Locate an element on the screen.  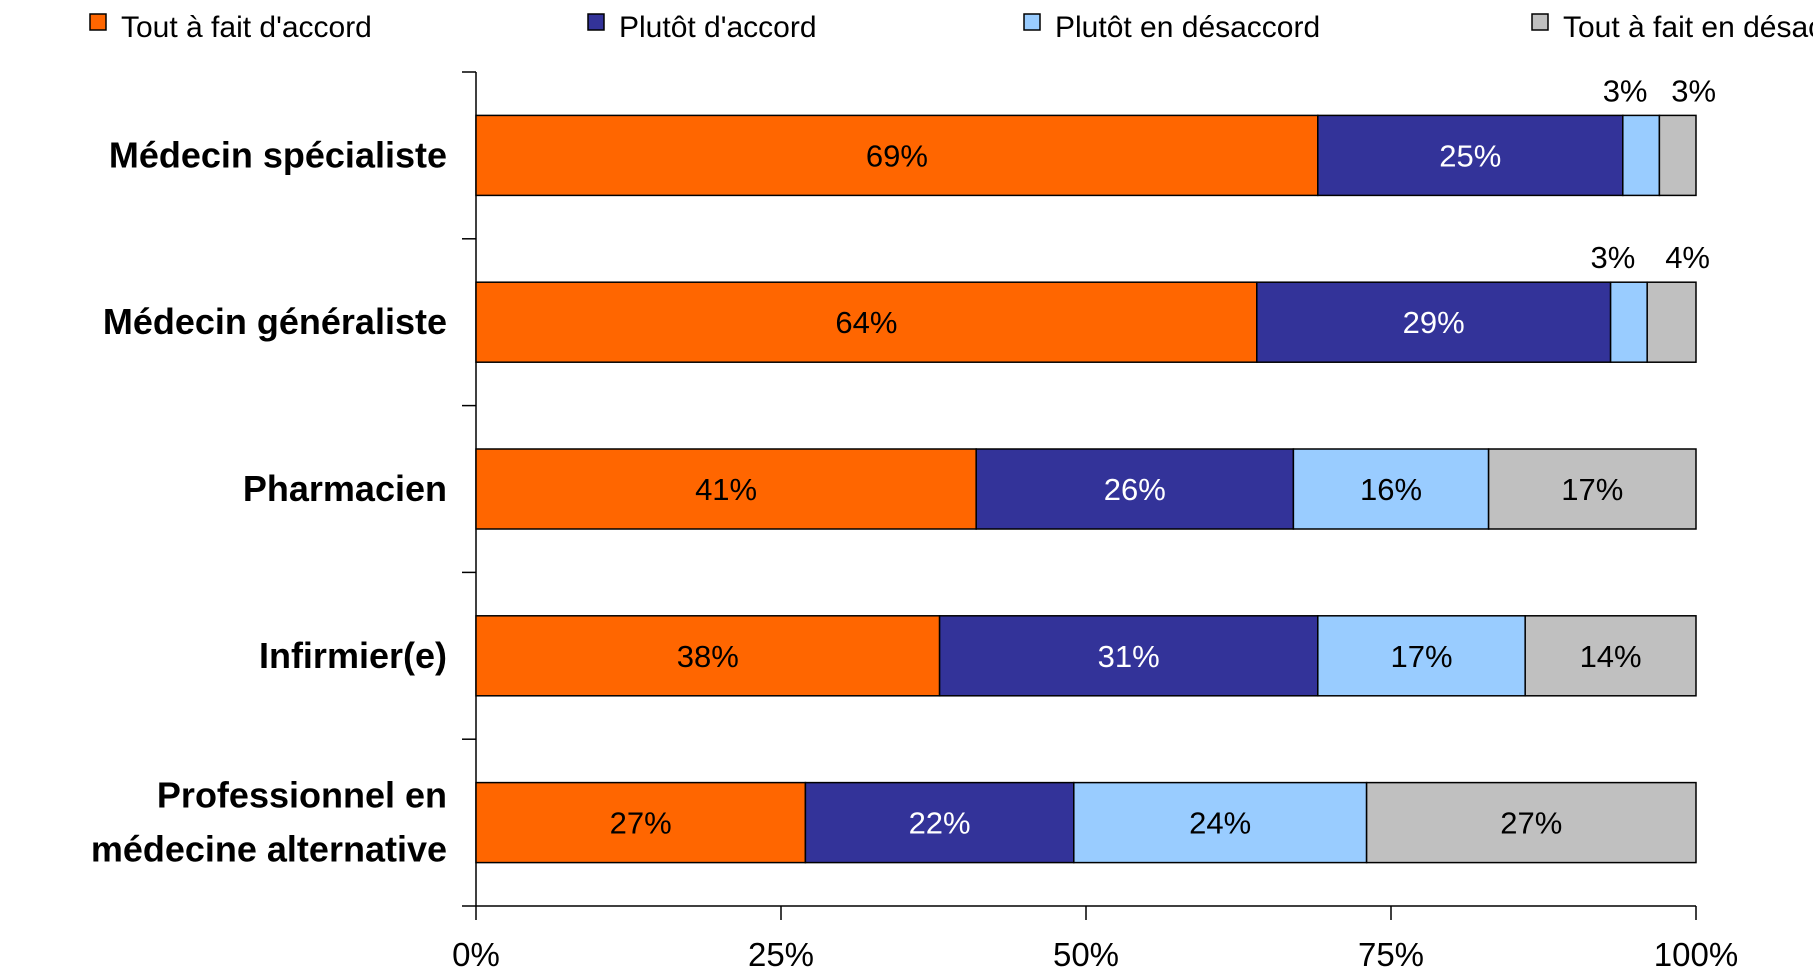
data-label-medecin-specialiste-tout-a-fait-en-desaccord: 3% is located at coordinates (1693, 90).